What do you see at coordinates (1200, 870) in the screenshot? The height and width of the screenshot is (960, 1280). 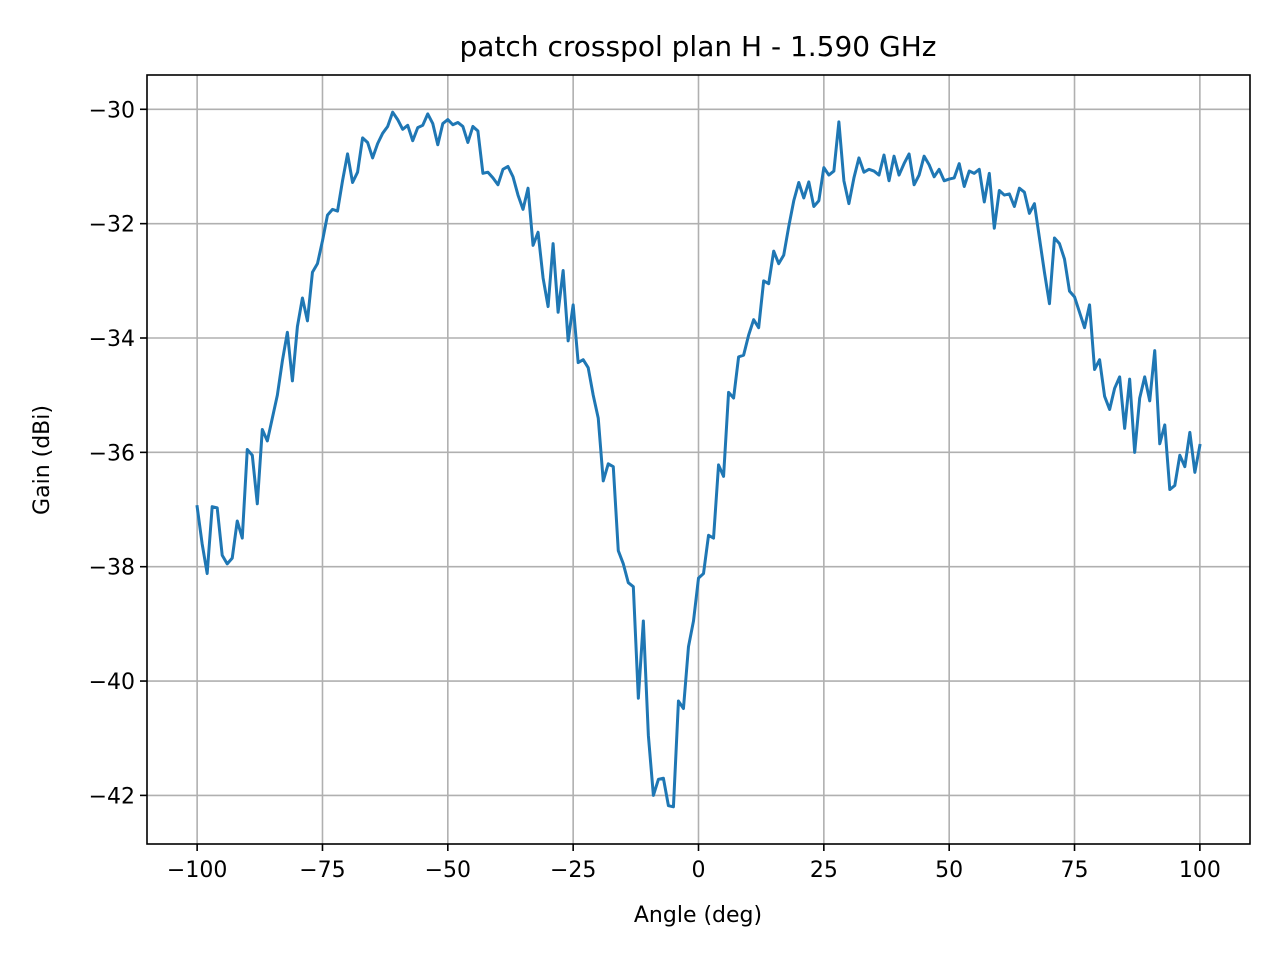 I see `x-tick-label: 100` at bounding box center [1200, 870].